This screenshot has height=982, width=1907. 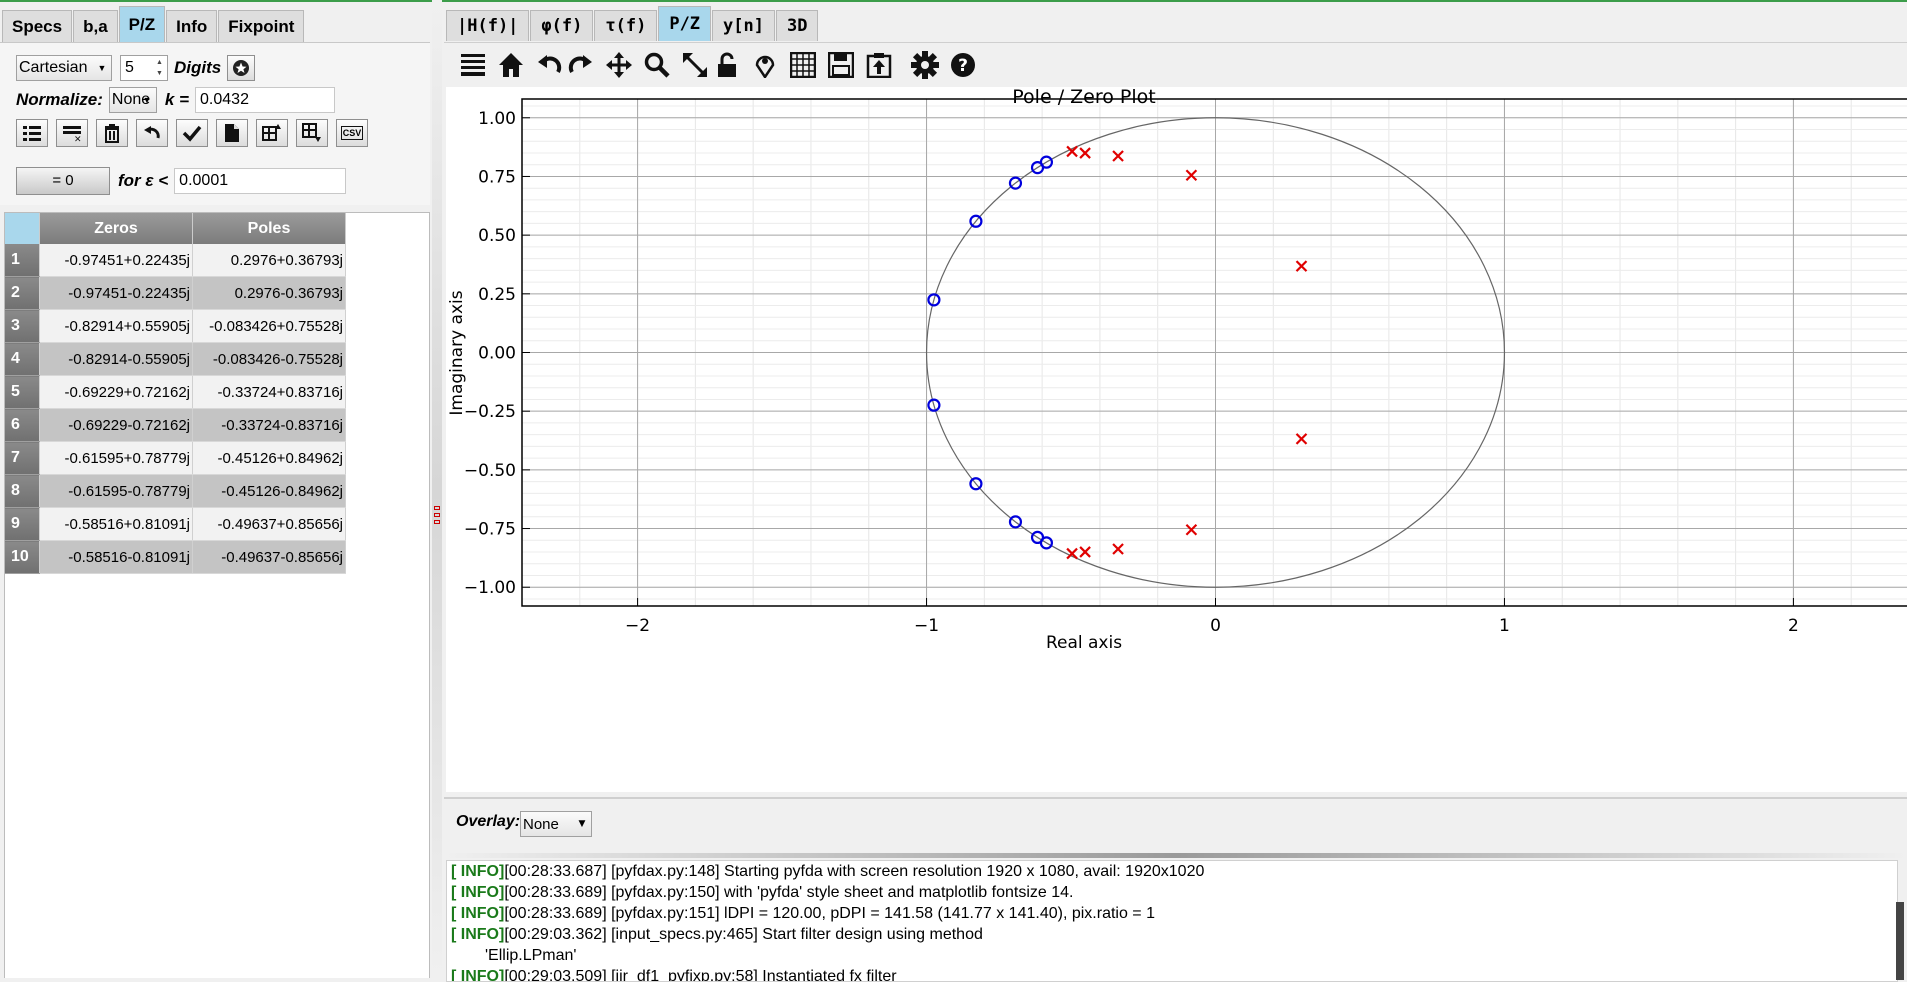 What do you see at coordinates (803, 65) in the screenshot?
I see `grid-button` at bounding box center [803, 65].